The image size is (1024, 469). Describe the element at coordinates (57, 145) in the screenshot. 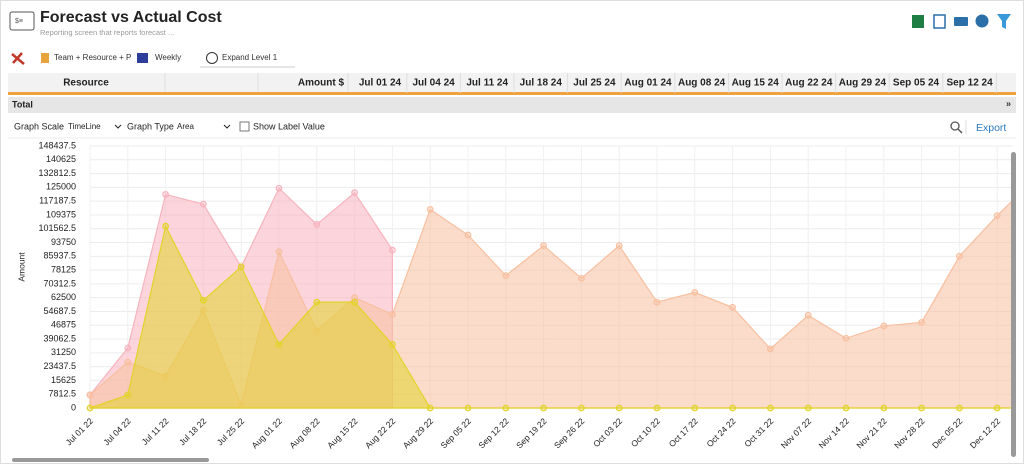

I see `y-tick-label: 148437.5` at that location.